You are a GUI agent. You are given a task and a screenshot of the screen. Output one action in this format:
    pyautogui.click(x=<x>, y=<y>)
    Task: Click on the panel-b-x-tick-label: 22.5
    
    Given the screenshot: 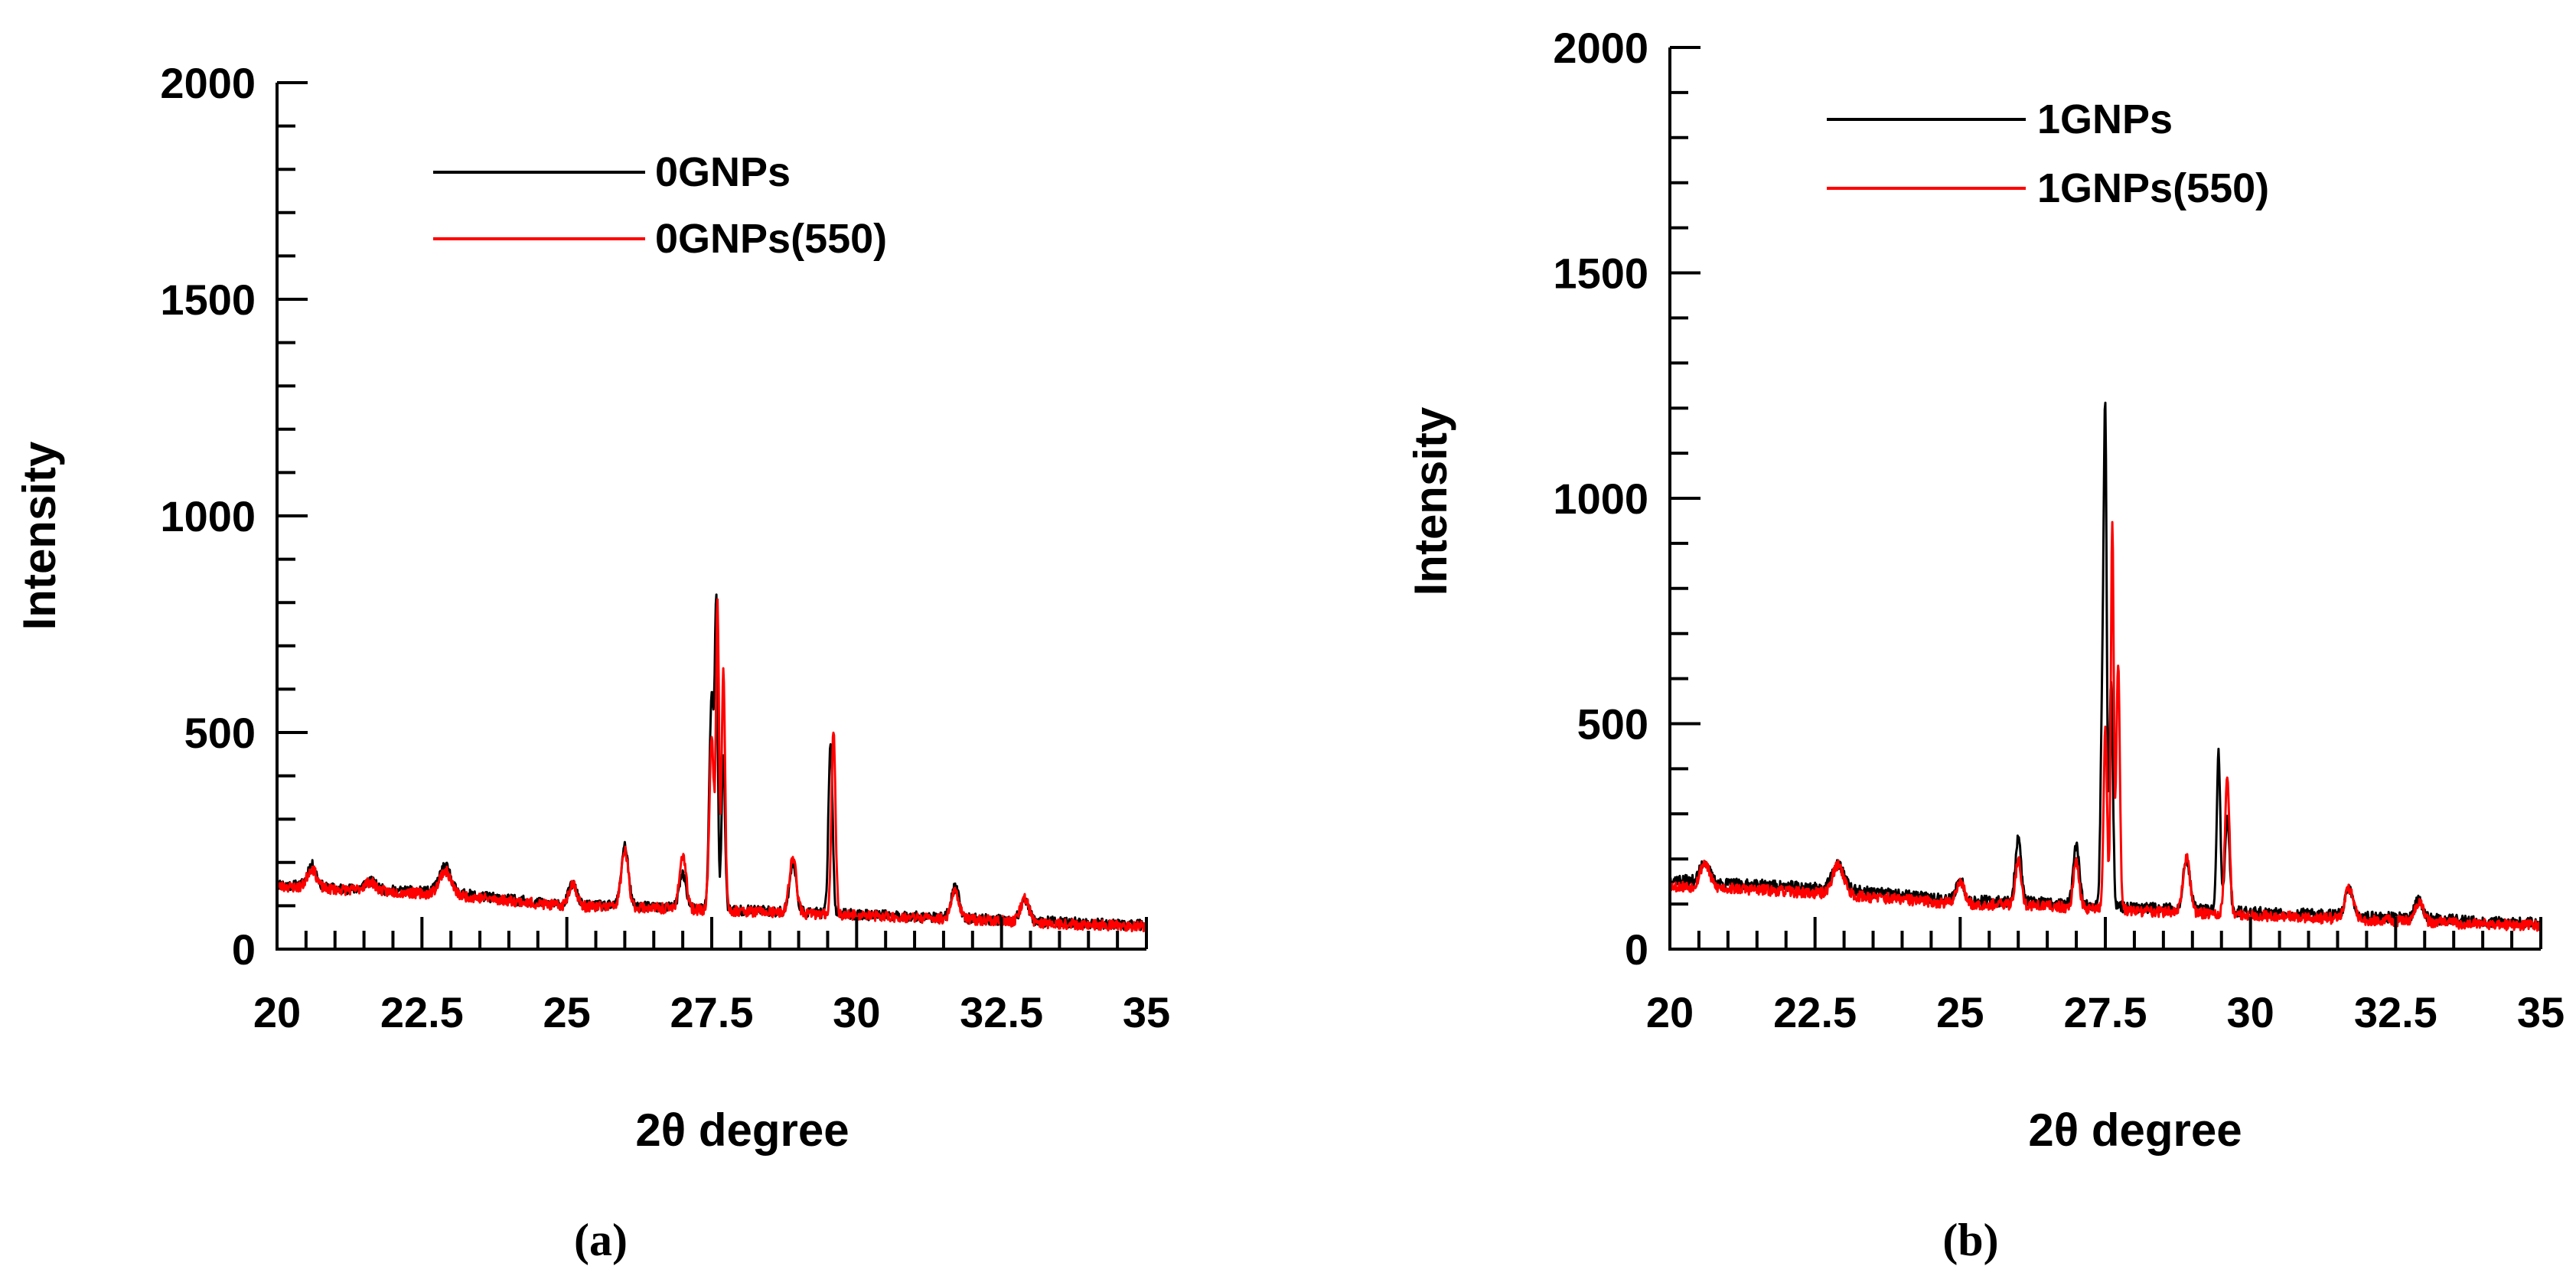 What is the action you would take?
    pyautogui.click(x=1815, y=1012)
    